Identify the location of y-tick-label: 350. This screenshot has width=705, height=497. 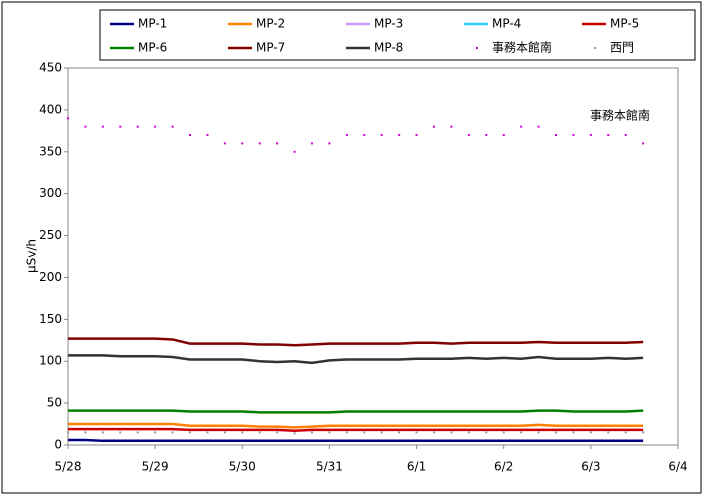
(50, 151).